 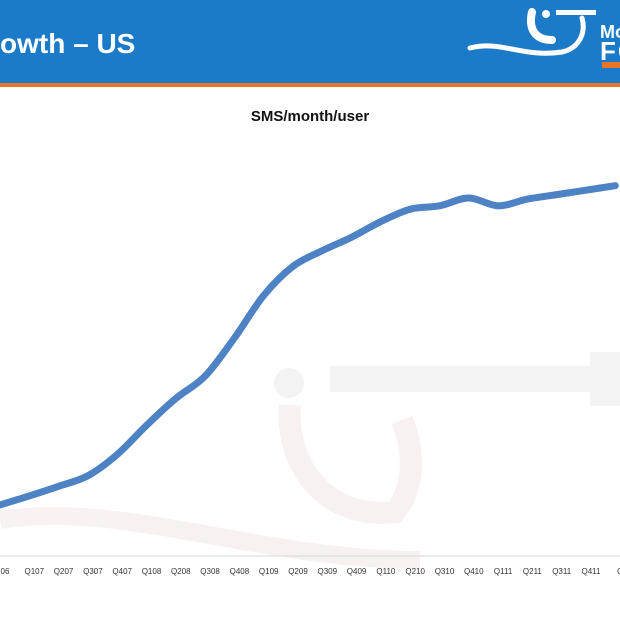 What do you see at coordinates (527, 199) in the screenshot?
I see `data-point-Q211` at bounding box center [527, 199].